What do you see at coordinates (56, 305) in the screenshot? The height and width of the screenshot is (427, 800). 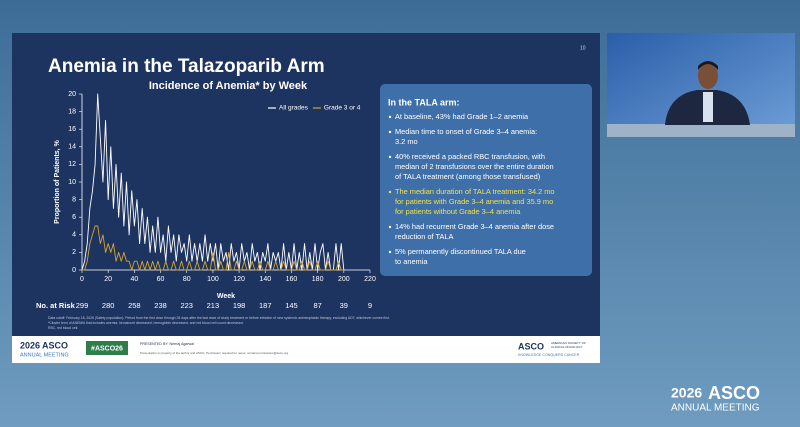 I see `at-risk-label: No. at Risk` at bounding box center [56, 305].